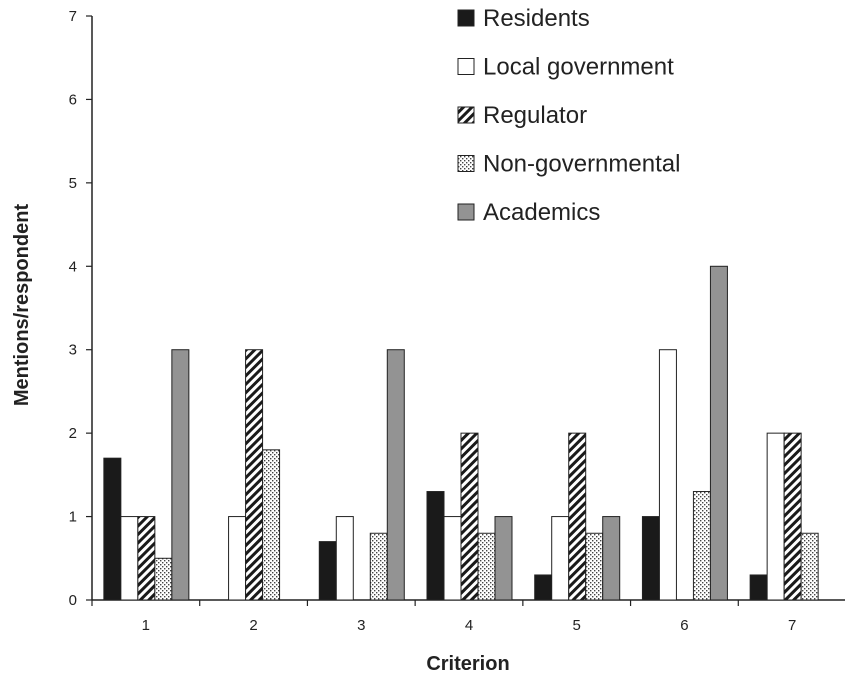  What do you see at coordinates (535, 115) in the screenshot?
I see `legend-label-regulator: Regulator` at bounding box center [535, 115].